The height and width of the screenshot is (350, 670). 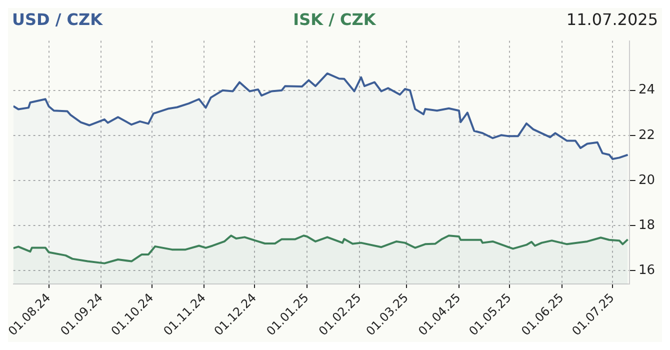 What do you see at coordinates (612, 19) in the screenshot?
I see `chart-title: 11.07.2025` at bounding box center [612, 19].